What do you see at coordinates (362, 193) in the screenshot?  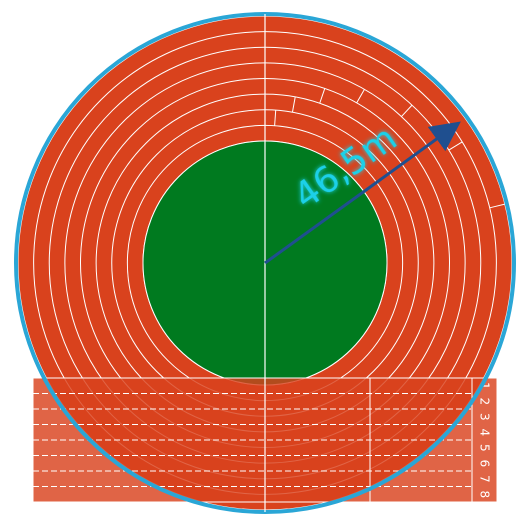 I see `radius-arrow` at bounding box center [362, 193].